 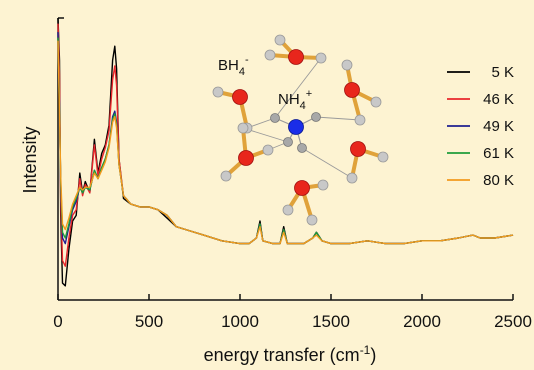 What do you see at coordinates (498, 126) in the screenshot?
I see `legend-label: 49 K` at bounding box center [498, 126].